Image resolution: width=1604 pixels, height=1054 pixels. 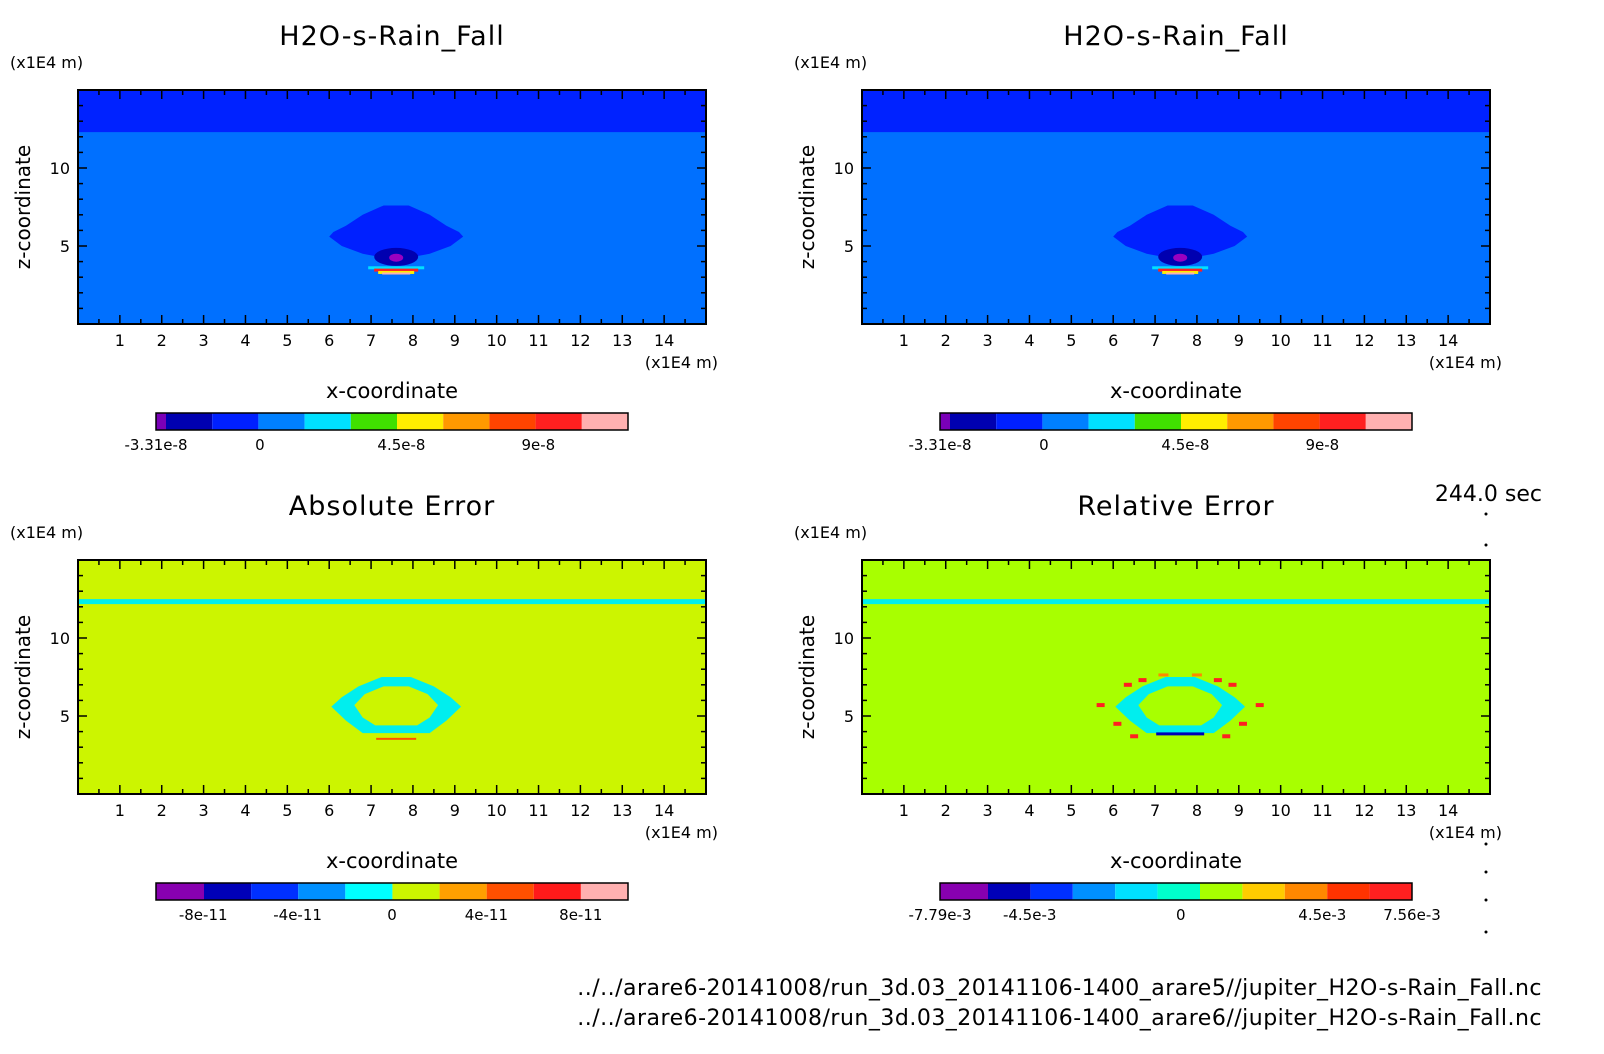 I want to click on colorbar-label: 4.5e-3, so click(x=1322, y=915).